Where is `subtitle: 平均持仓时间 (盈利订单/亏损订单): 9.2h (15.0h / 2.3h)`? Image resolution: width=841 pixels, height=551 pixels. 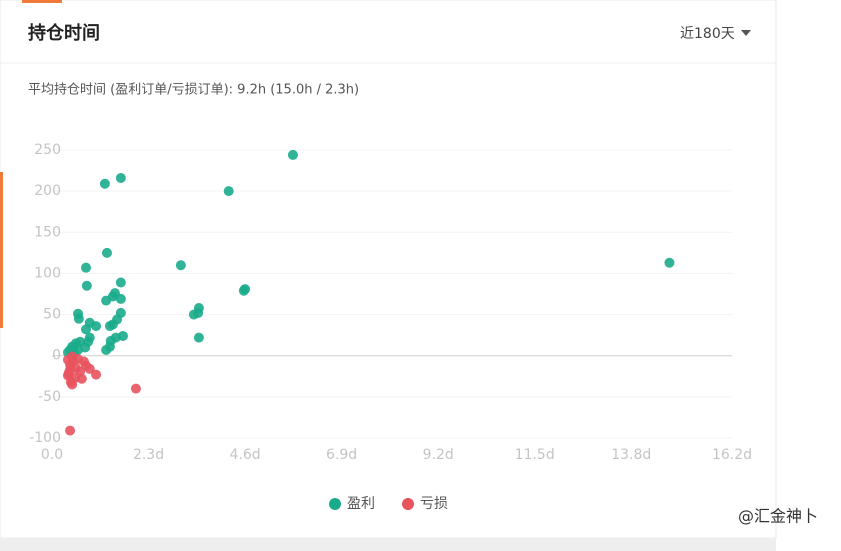
subtitle: 平均持仓时间 (盈利订单/亏损订单): 9.2h (15.0h / 2.3h) is located at coordinates (193, 90).